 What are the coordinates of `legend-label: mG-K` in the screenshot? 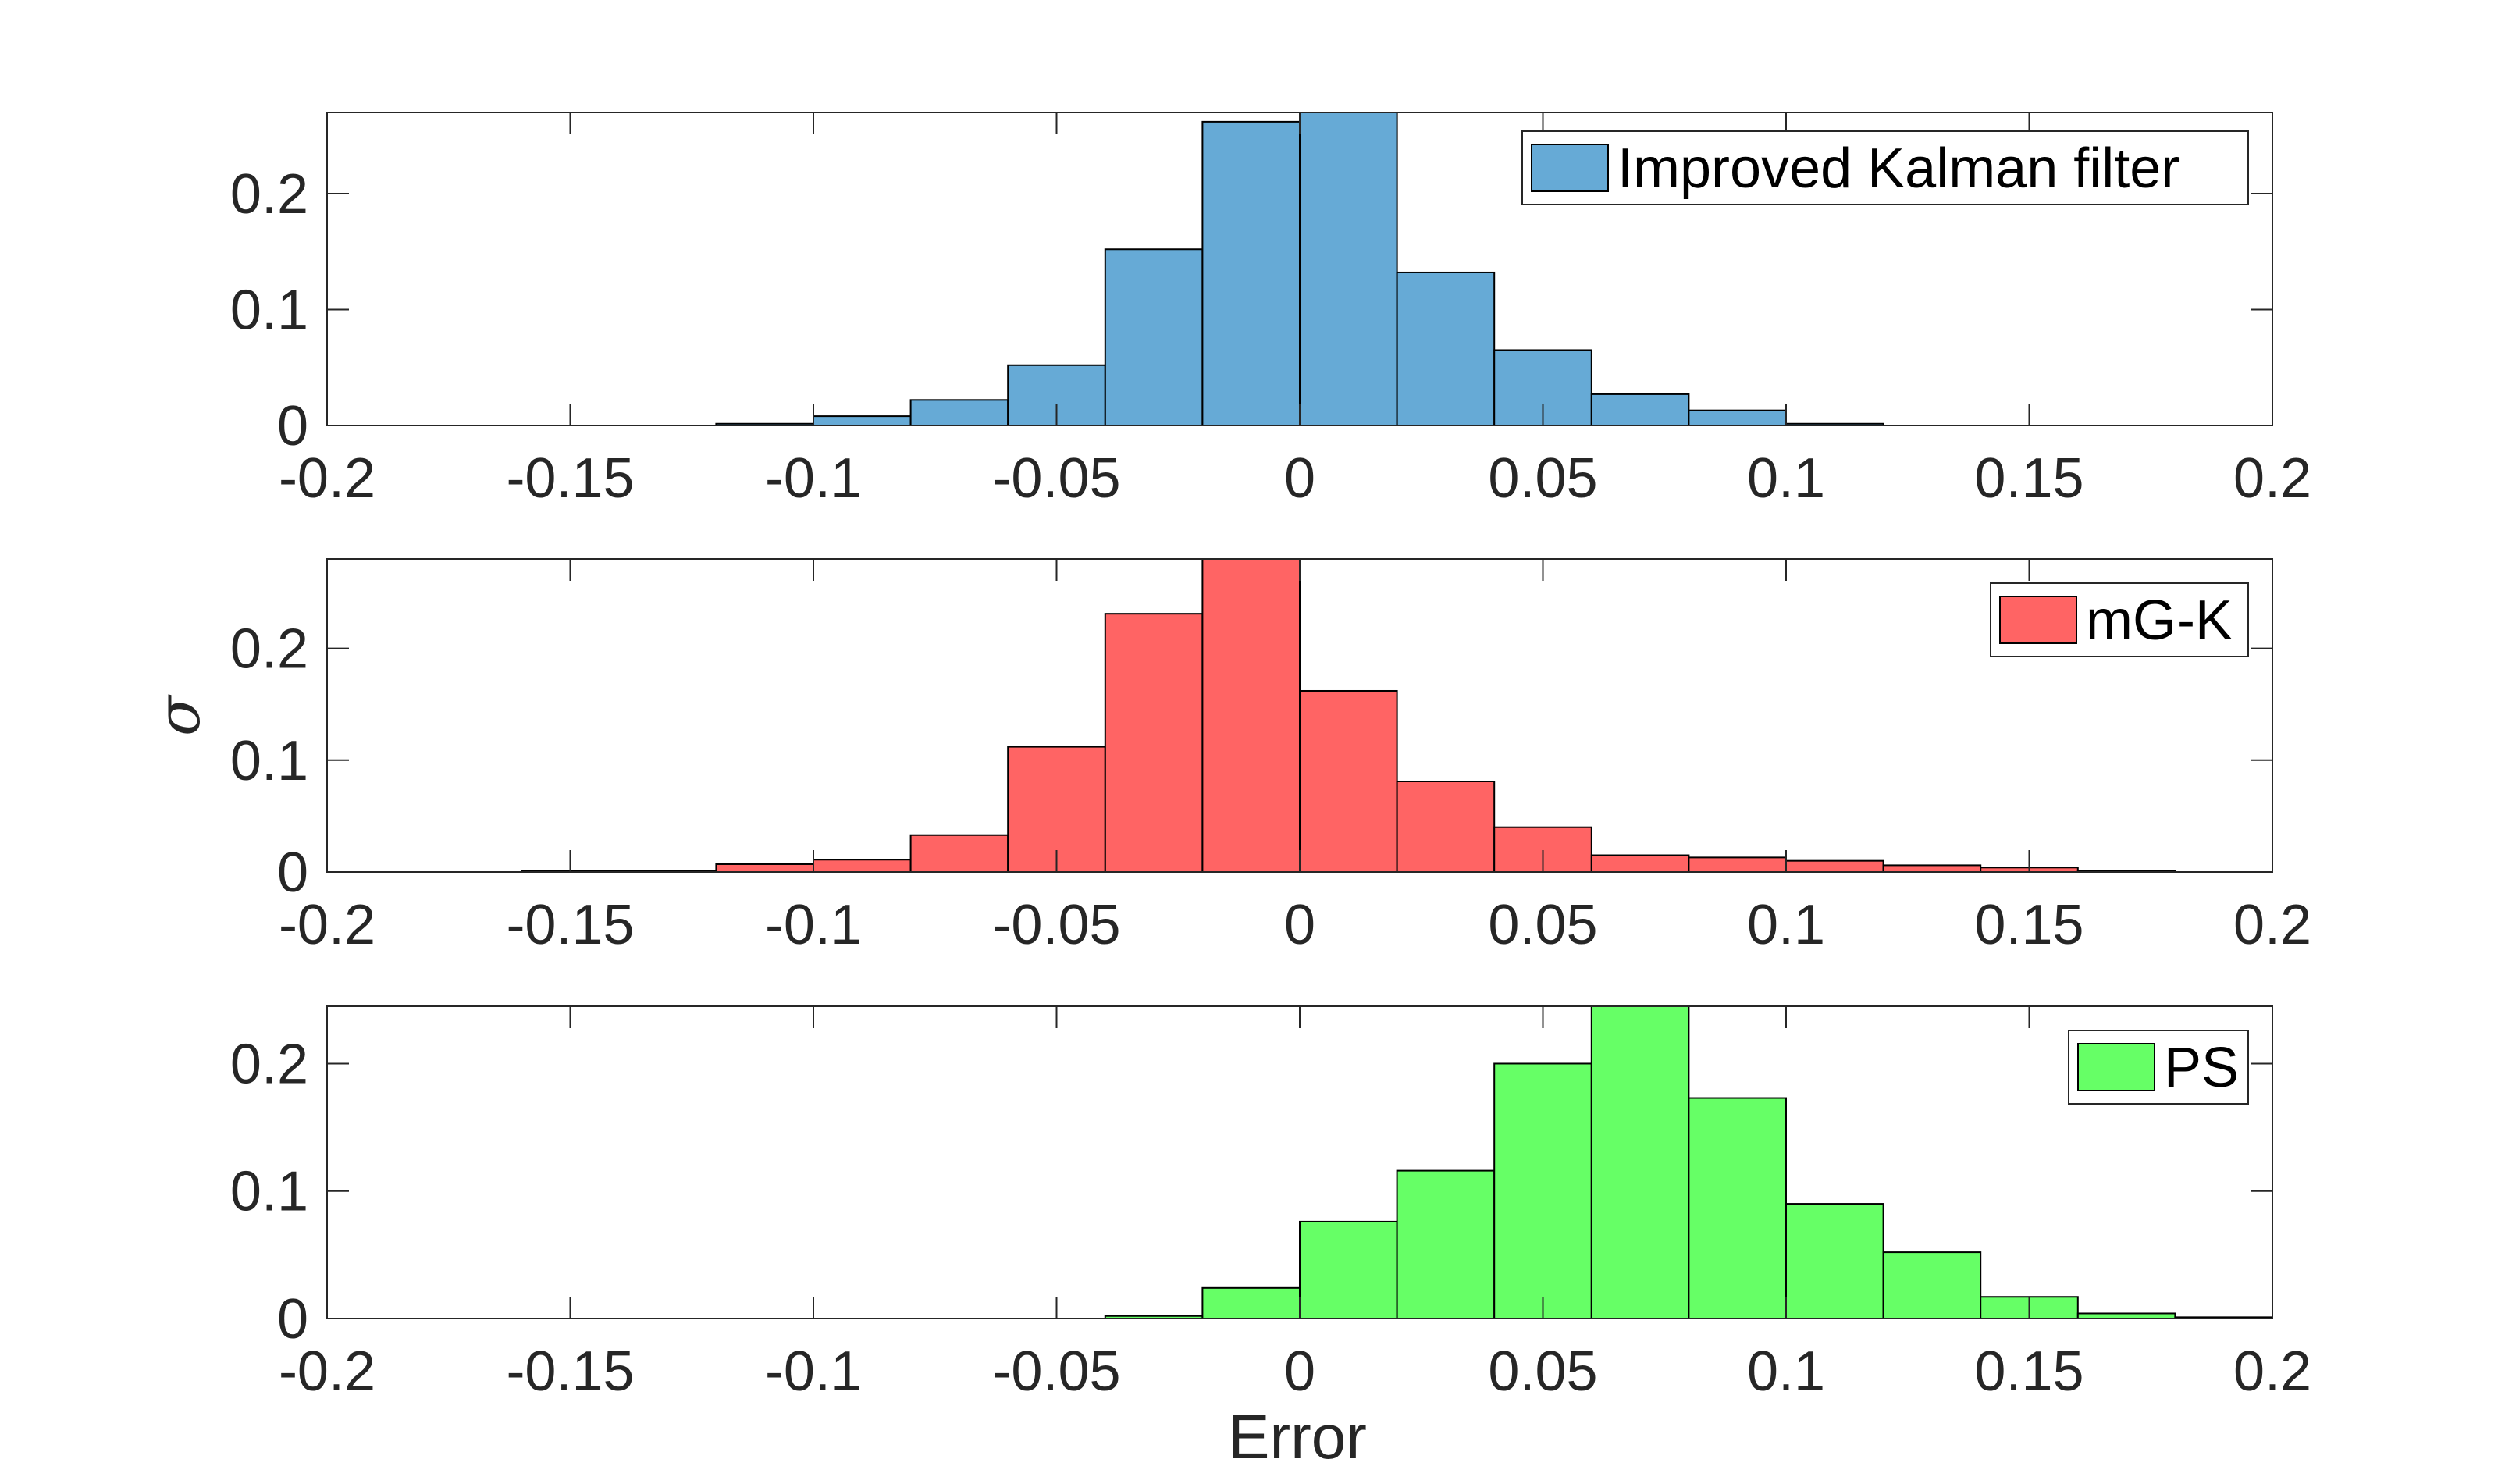 It's located at (2159, 620).